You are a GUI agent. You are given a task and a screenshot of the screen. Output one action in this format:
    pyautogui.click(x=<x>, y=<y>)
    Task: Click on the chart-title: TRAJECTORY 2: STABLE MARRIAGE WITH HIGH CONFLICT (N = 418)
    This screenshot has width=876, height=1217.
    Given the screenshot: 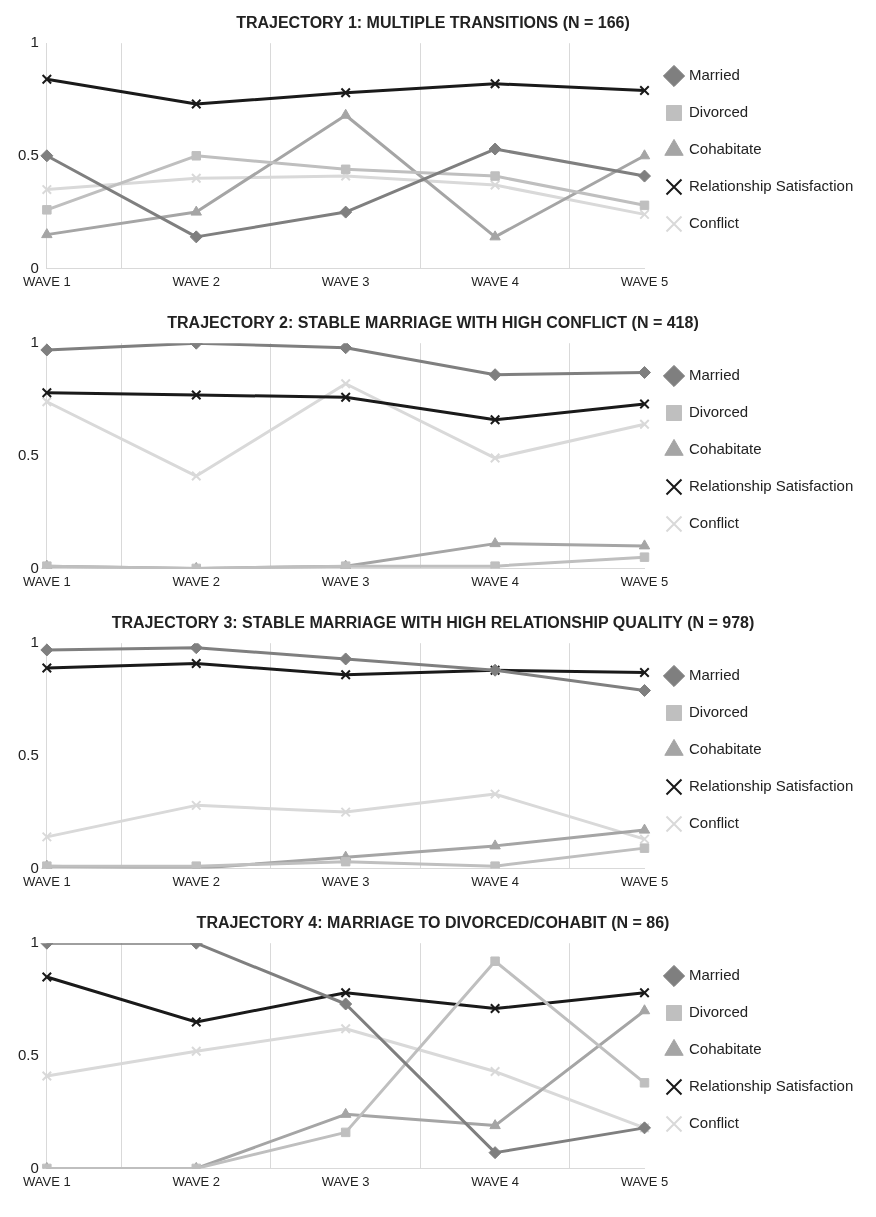 What is the action you would take?
    pyautogui.click(x=433, y=323)
    